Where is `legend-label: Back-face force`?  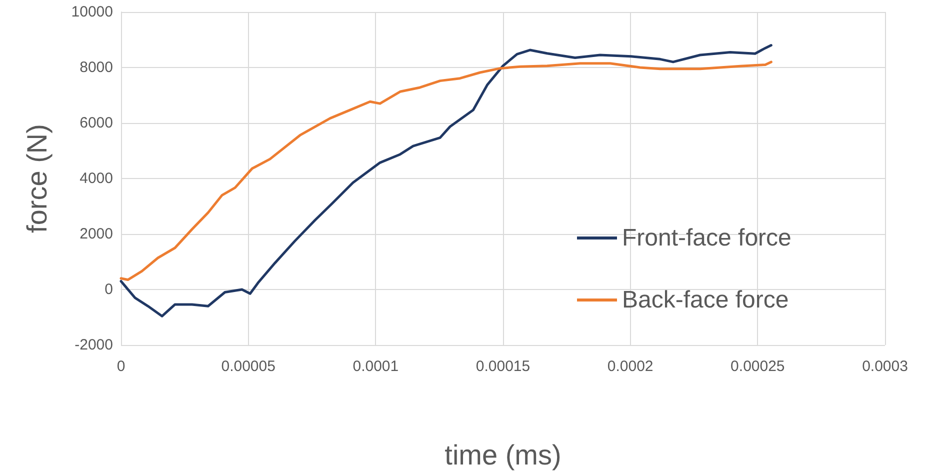 legend-label: Back-face force is located at coordinates (705, 300).